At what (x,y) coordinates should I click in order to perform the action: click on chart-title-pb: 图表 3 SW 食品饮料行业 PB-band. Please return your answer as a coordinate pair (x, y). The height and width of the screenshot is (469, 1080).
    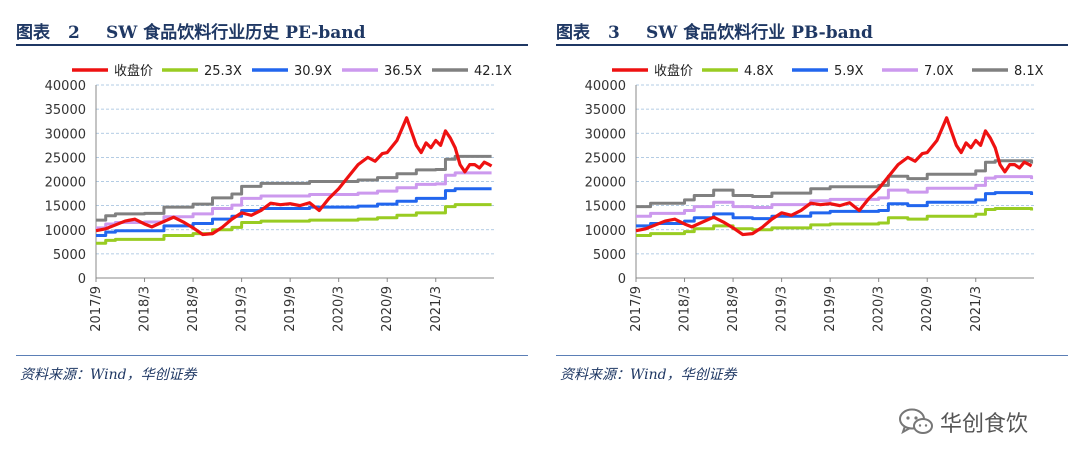
    Looking at the image, I should click on (818, 32).